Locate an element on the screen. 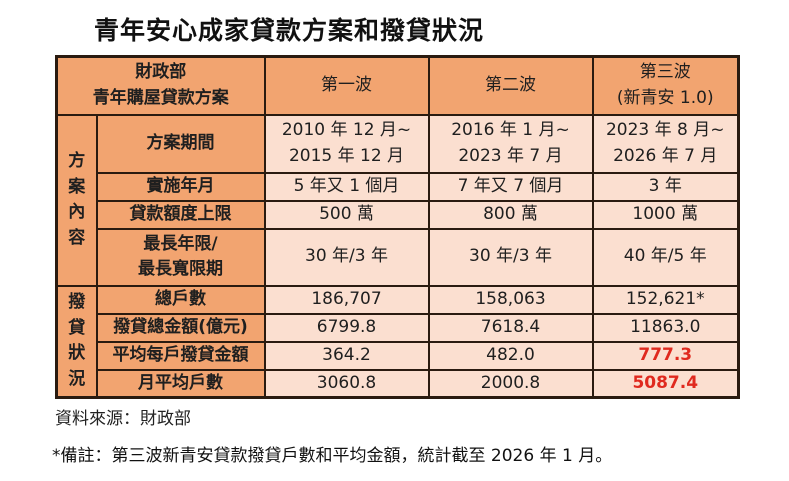 Image resolution: width=789 pixels, height=481 pixels. data-cell: 500 萬 is located at coordinates (346, 214).